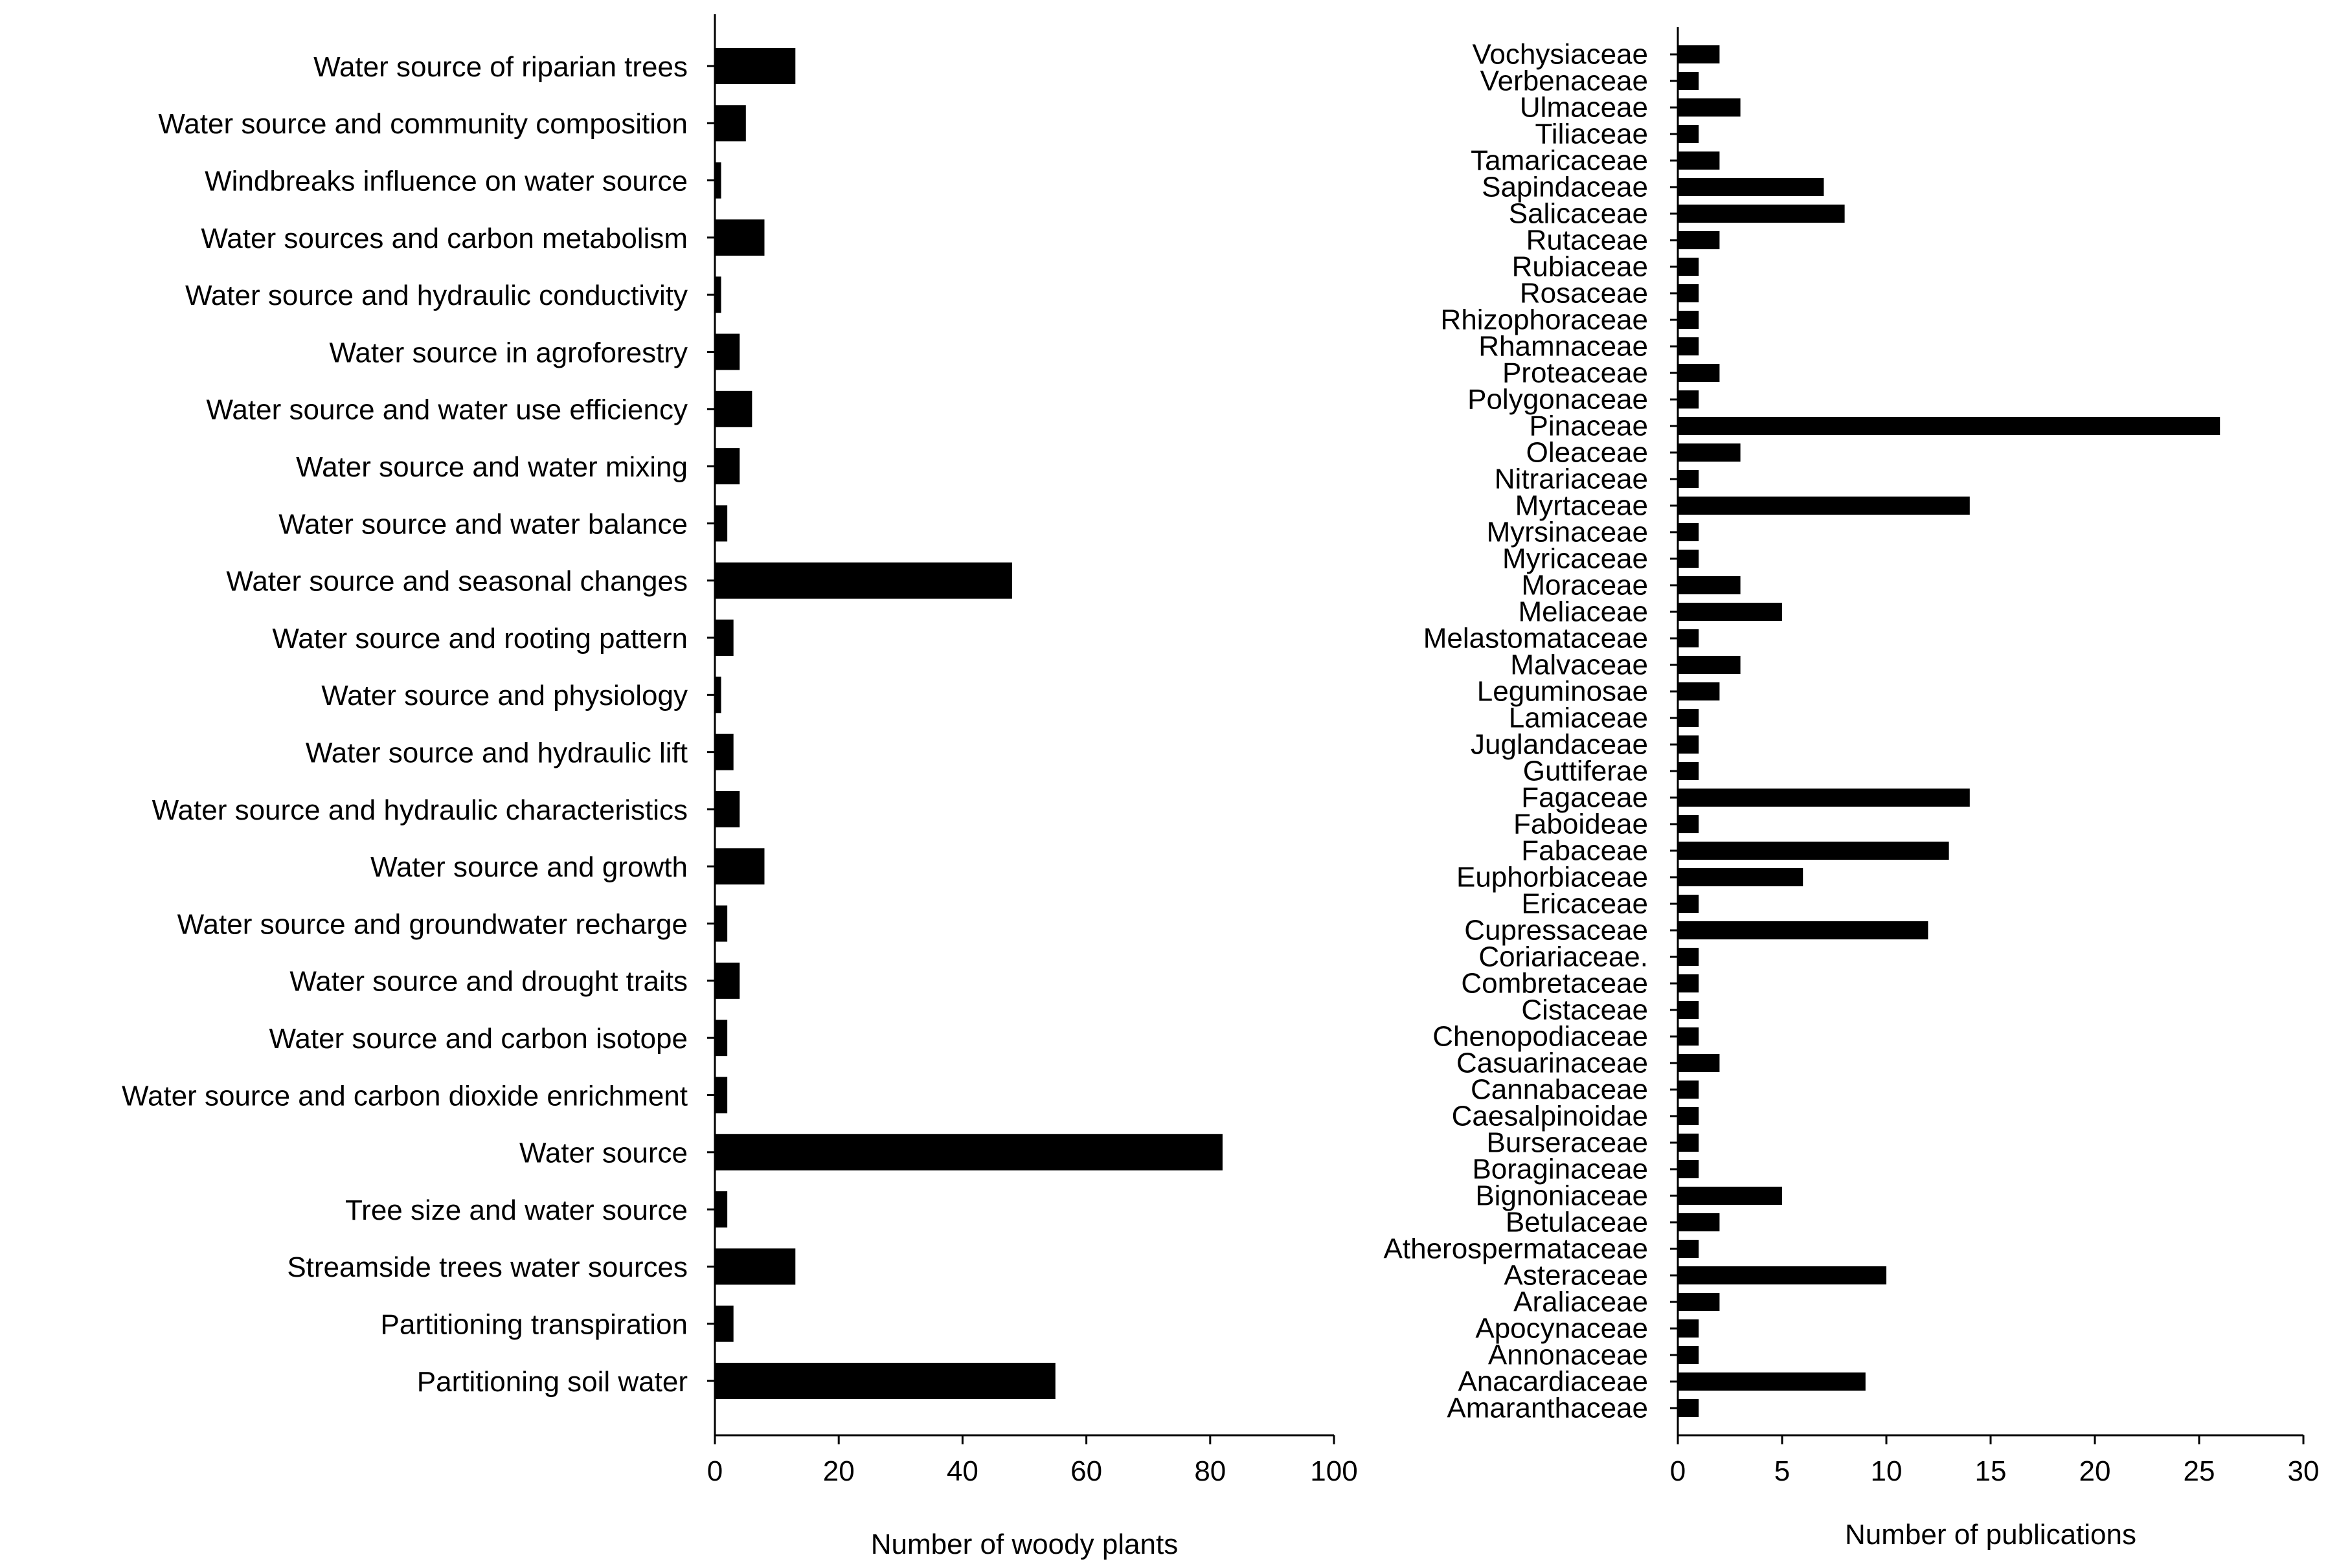  I want to click on category-label: Cannabaceae, so click(1559, 1089).